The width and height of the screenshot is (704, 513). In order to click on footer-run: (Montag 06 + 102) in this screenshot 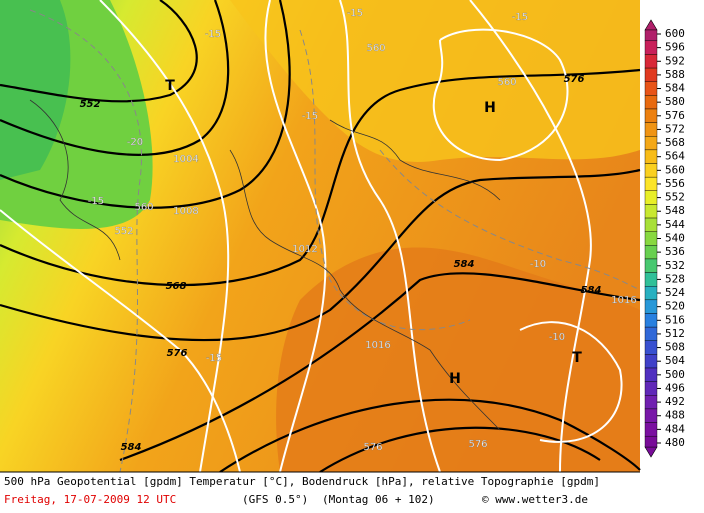, I will do `click(378, 499)`.